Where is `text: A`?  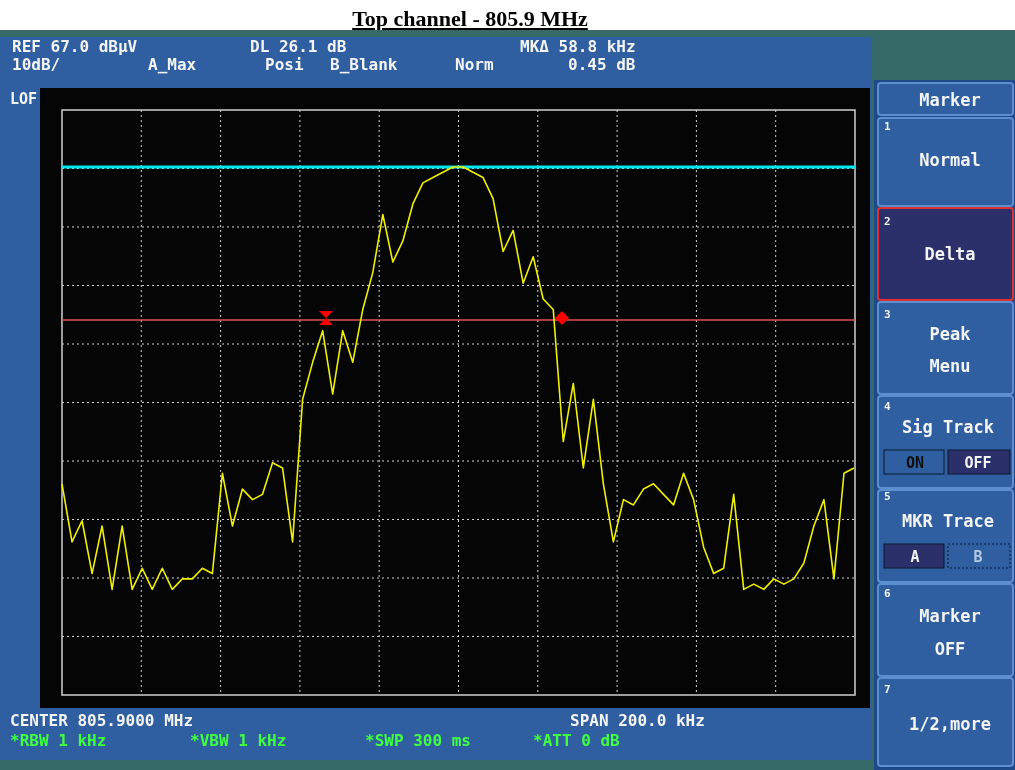
text: A is located at coordinates (915, 557).